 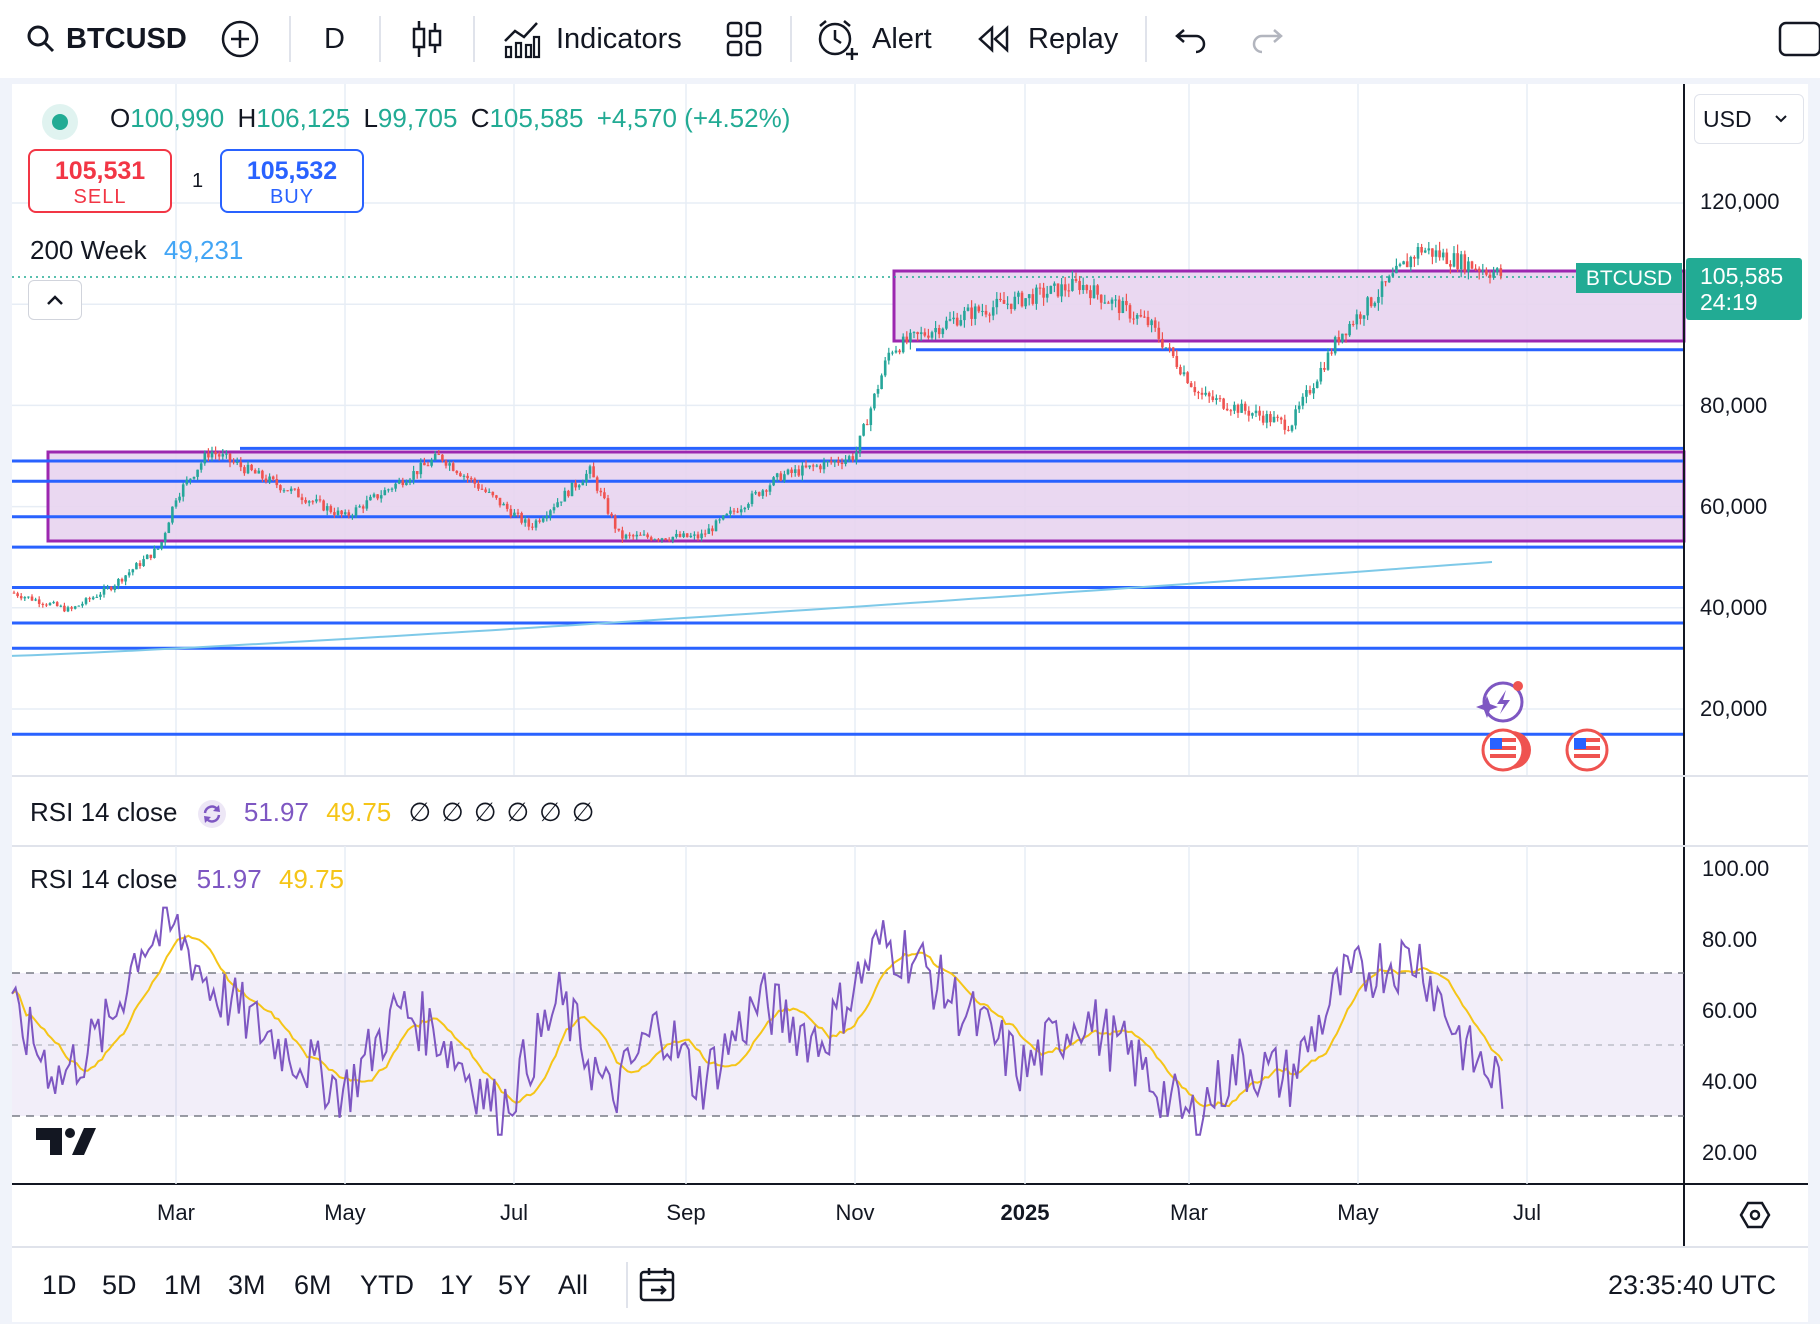 What do you see at coordinates (240, 39) in the screenshot?
I see `compare-symbol-button` at bounding box center [240, 39].